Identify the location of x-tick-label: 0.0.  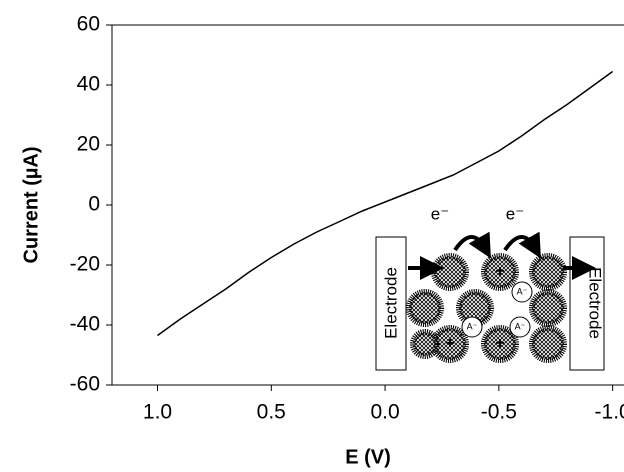
(384, 412).